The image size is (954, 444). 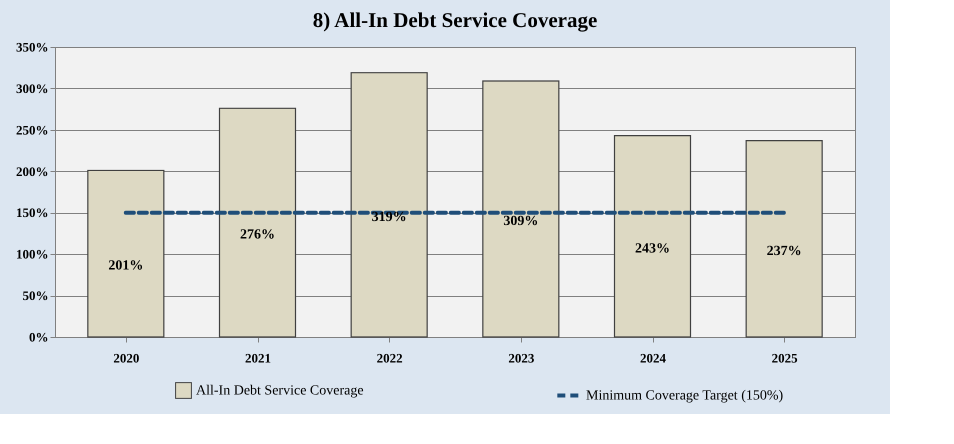 What do you see at coordinates (652, 248) in the screenshot?
I see `text: 243%` at bounding box center [652, 248].